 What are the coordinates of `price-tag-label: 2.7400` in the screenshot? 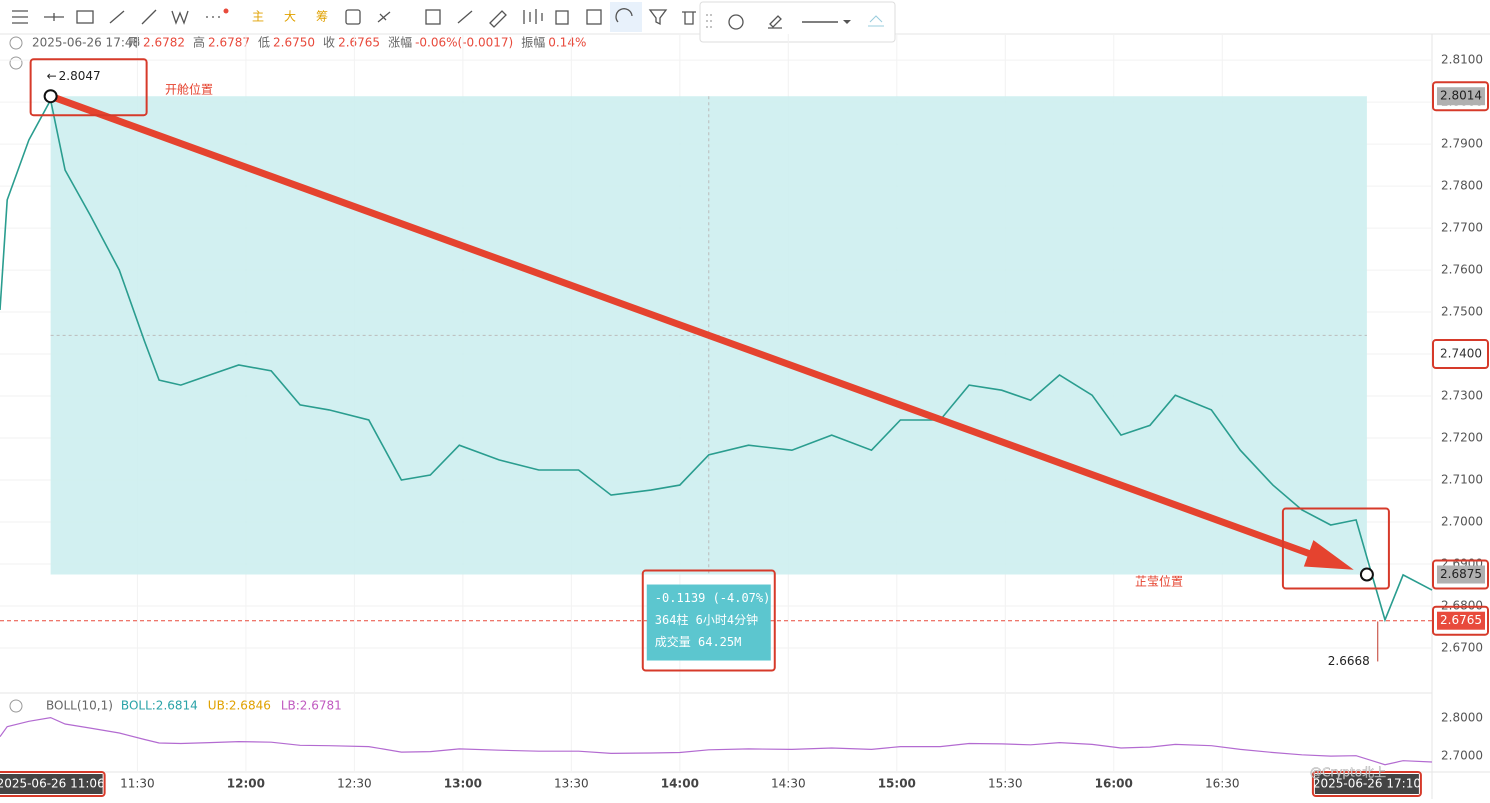 It's located at (1461, 354).